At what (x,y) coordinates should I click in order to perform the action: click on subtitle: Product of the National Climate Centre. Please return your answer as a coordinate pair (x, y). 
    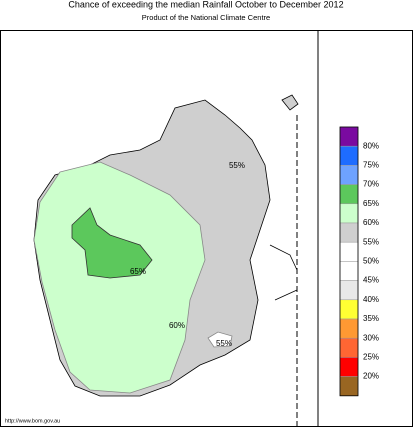
    Looking at the image, I should click on (206, 17).